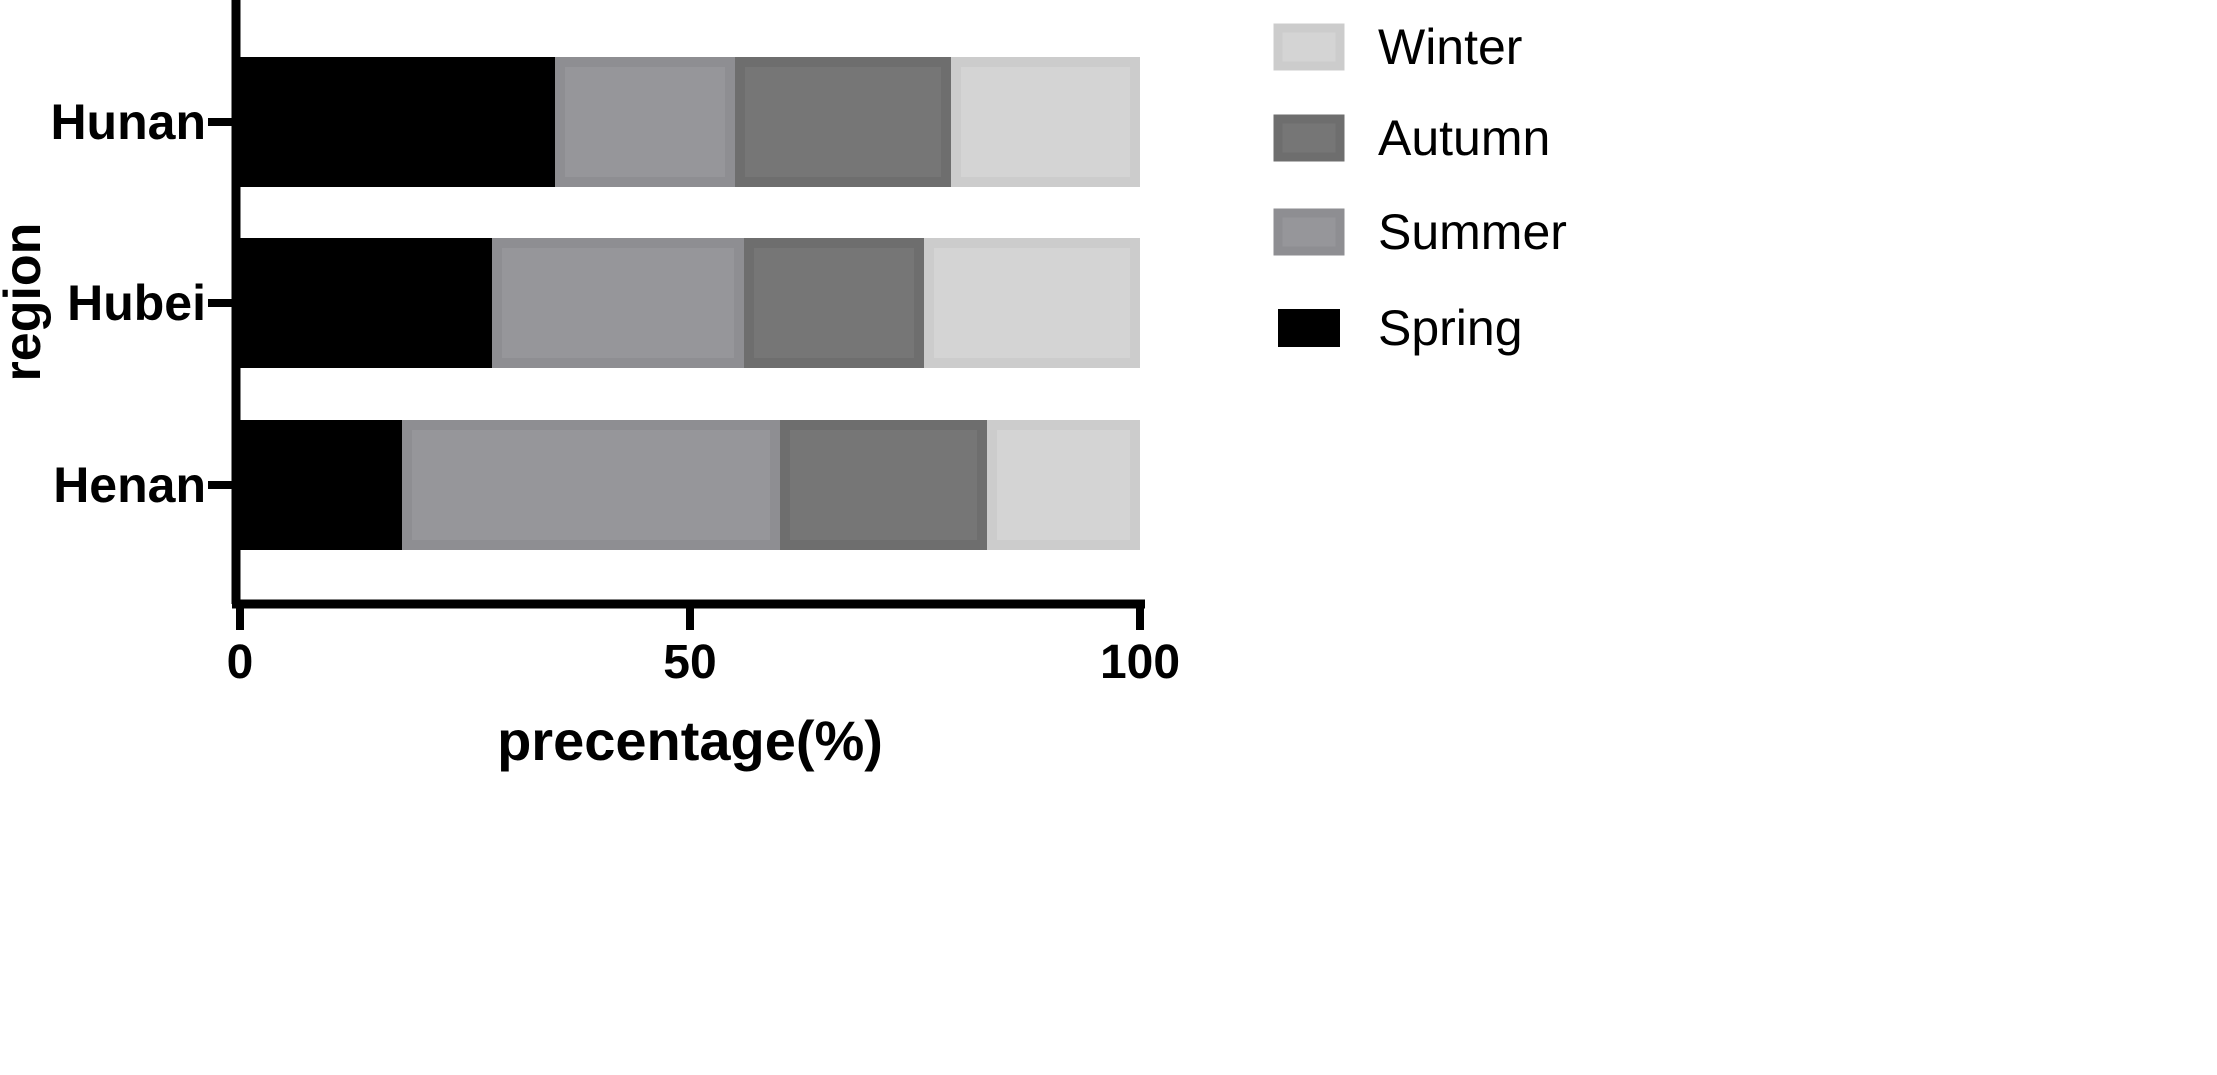 The width and height of the screenshot is (2217, 1075). What do you see at coordinates (1450, 47) in the screenshot?
I see `legend-label-winter: Winter` at bounding box center [1450, 47].